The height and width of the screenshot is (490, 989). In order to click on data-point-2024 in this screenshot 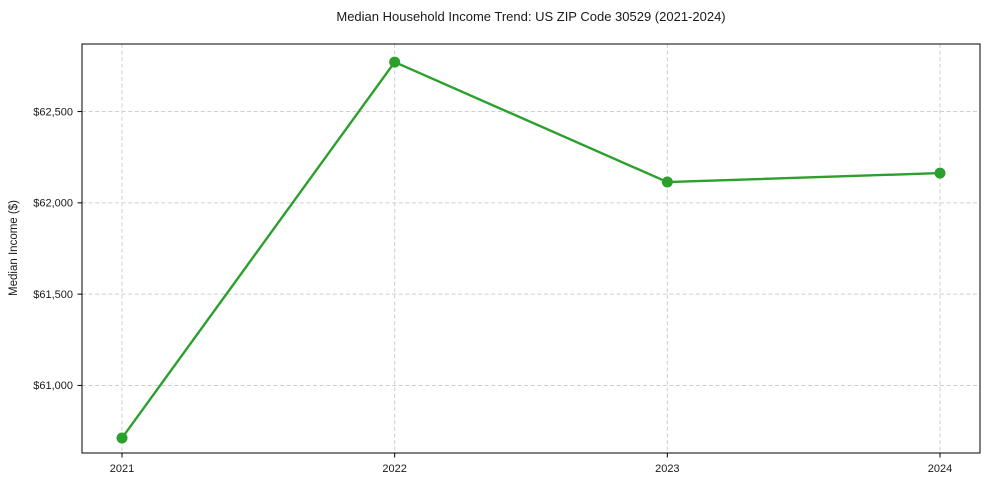, I will do `click(940, 173)`.